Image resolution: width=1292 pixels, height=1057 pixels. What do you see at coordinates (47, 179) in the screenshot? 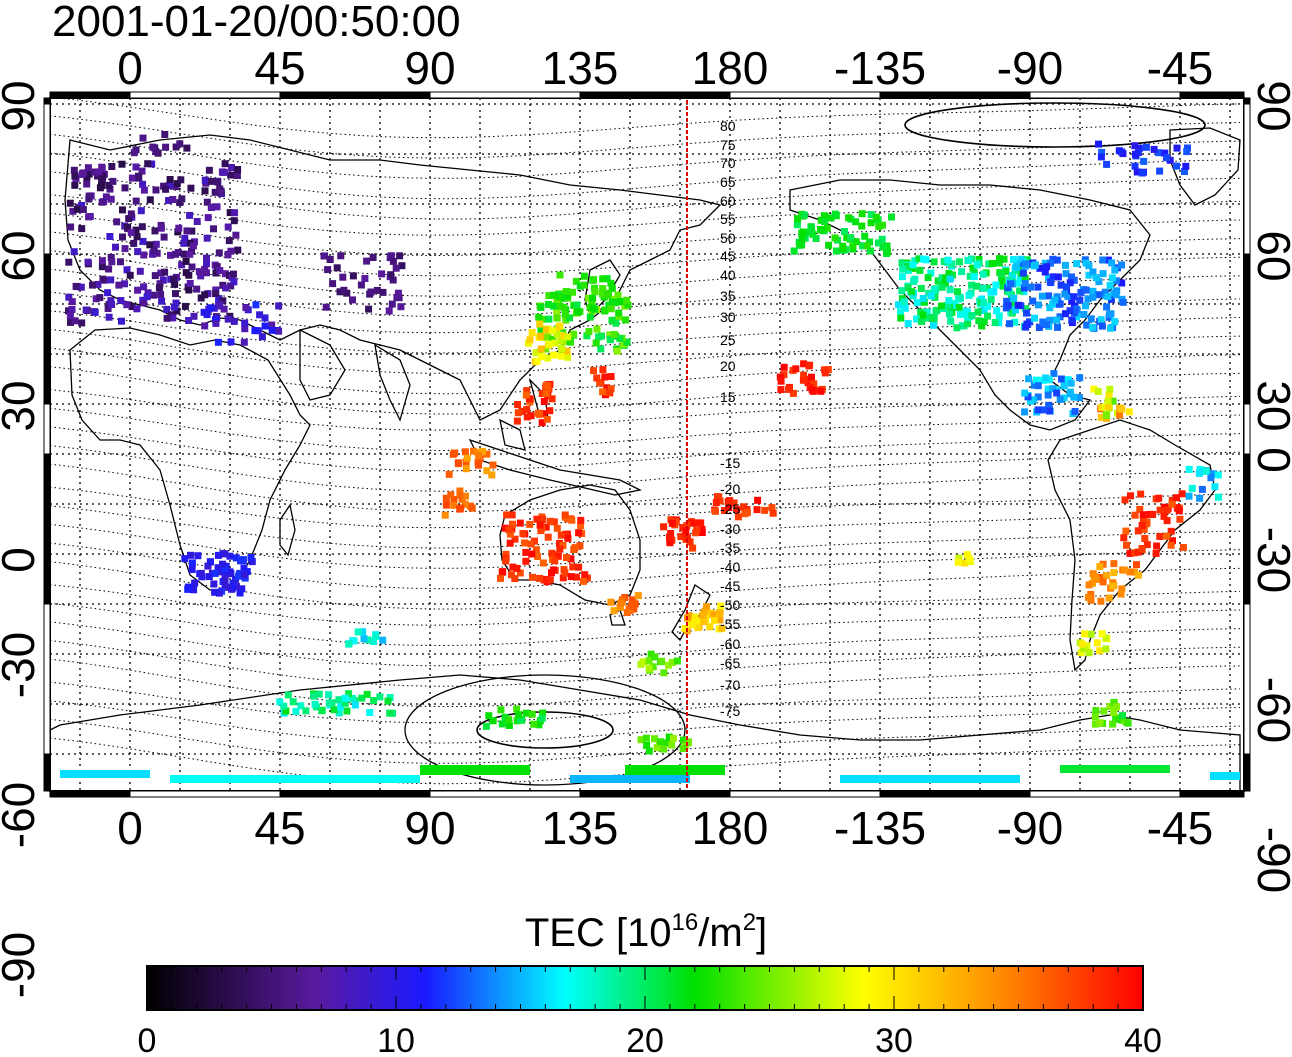
I see `left-frame-bar` at bounding box center [47, 179].